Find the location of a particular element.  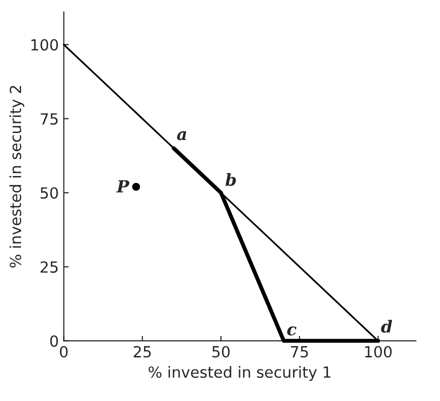

x-tick-label: 25 is located at coordinates (142, 352).